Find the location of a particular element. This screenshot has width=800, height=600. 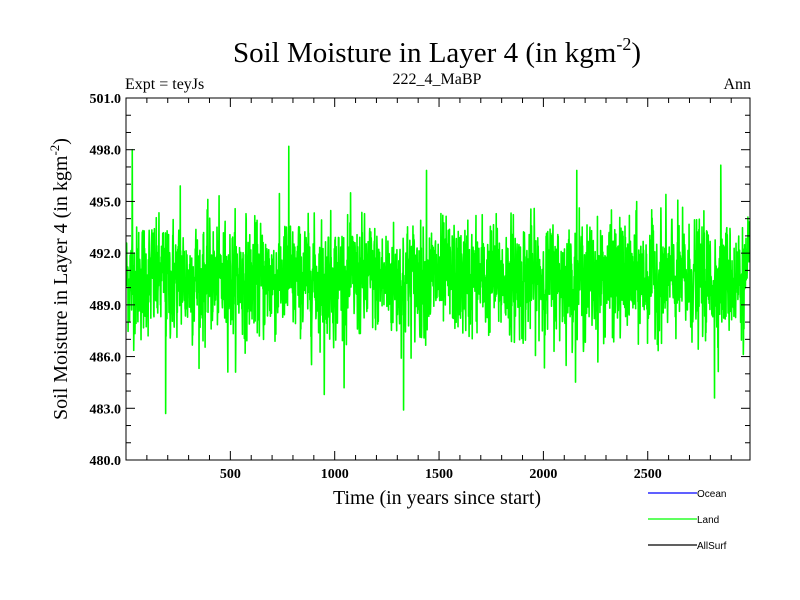

x-tick-label: 500 is located at coordinates (230, 474).